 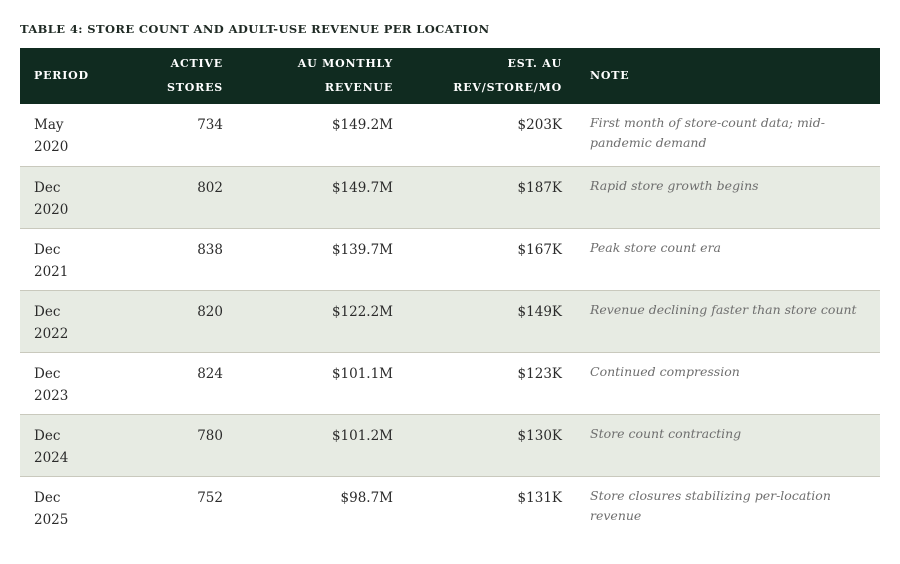 What do you see at coordinates (362, 373) in the screenshot?
I see `cell-au-monthly-revenue: $101.1M` at bounding box center [362, 373].